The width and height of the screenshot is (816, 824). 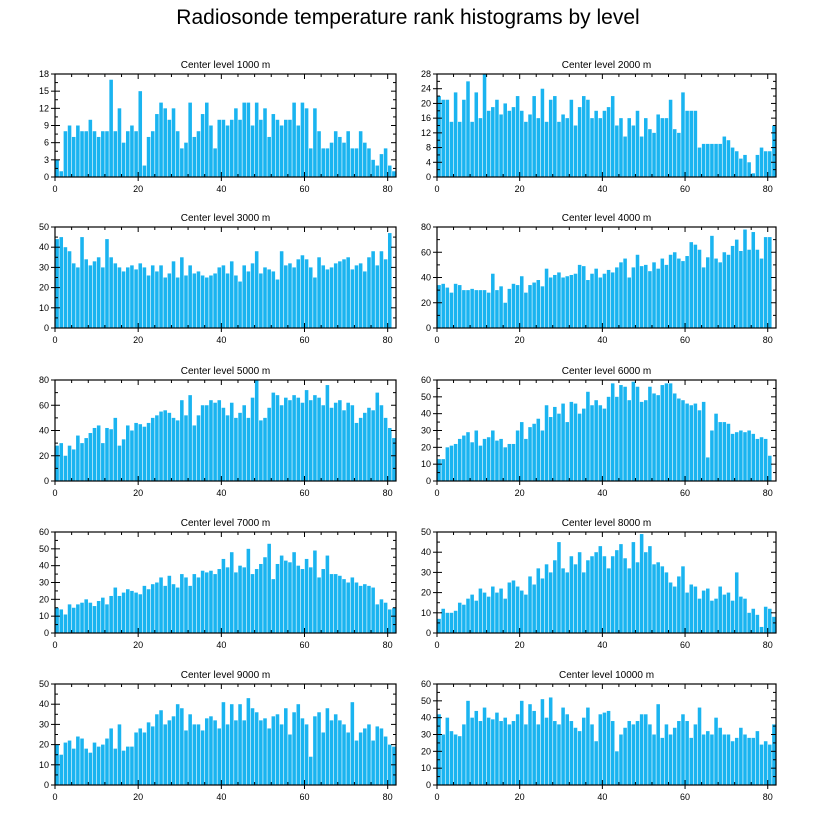 I want to click on x-tick-label: 60, so click(x=685, y=189).